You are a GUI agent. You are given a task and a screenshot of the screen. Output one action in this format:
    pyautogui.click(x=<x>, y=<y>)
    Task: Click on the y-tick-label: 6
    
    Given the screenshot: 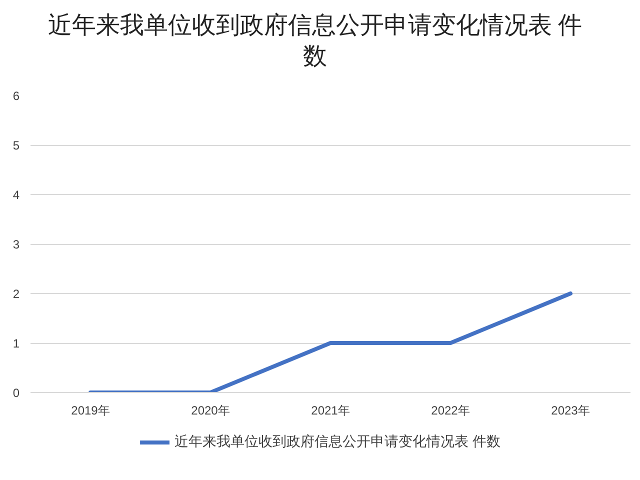 What is the action you would take?
    pyautogui.click(x=16, y=96)
    